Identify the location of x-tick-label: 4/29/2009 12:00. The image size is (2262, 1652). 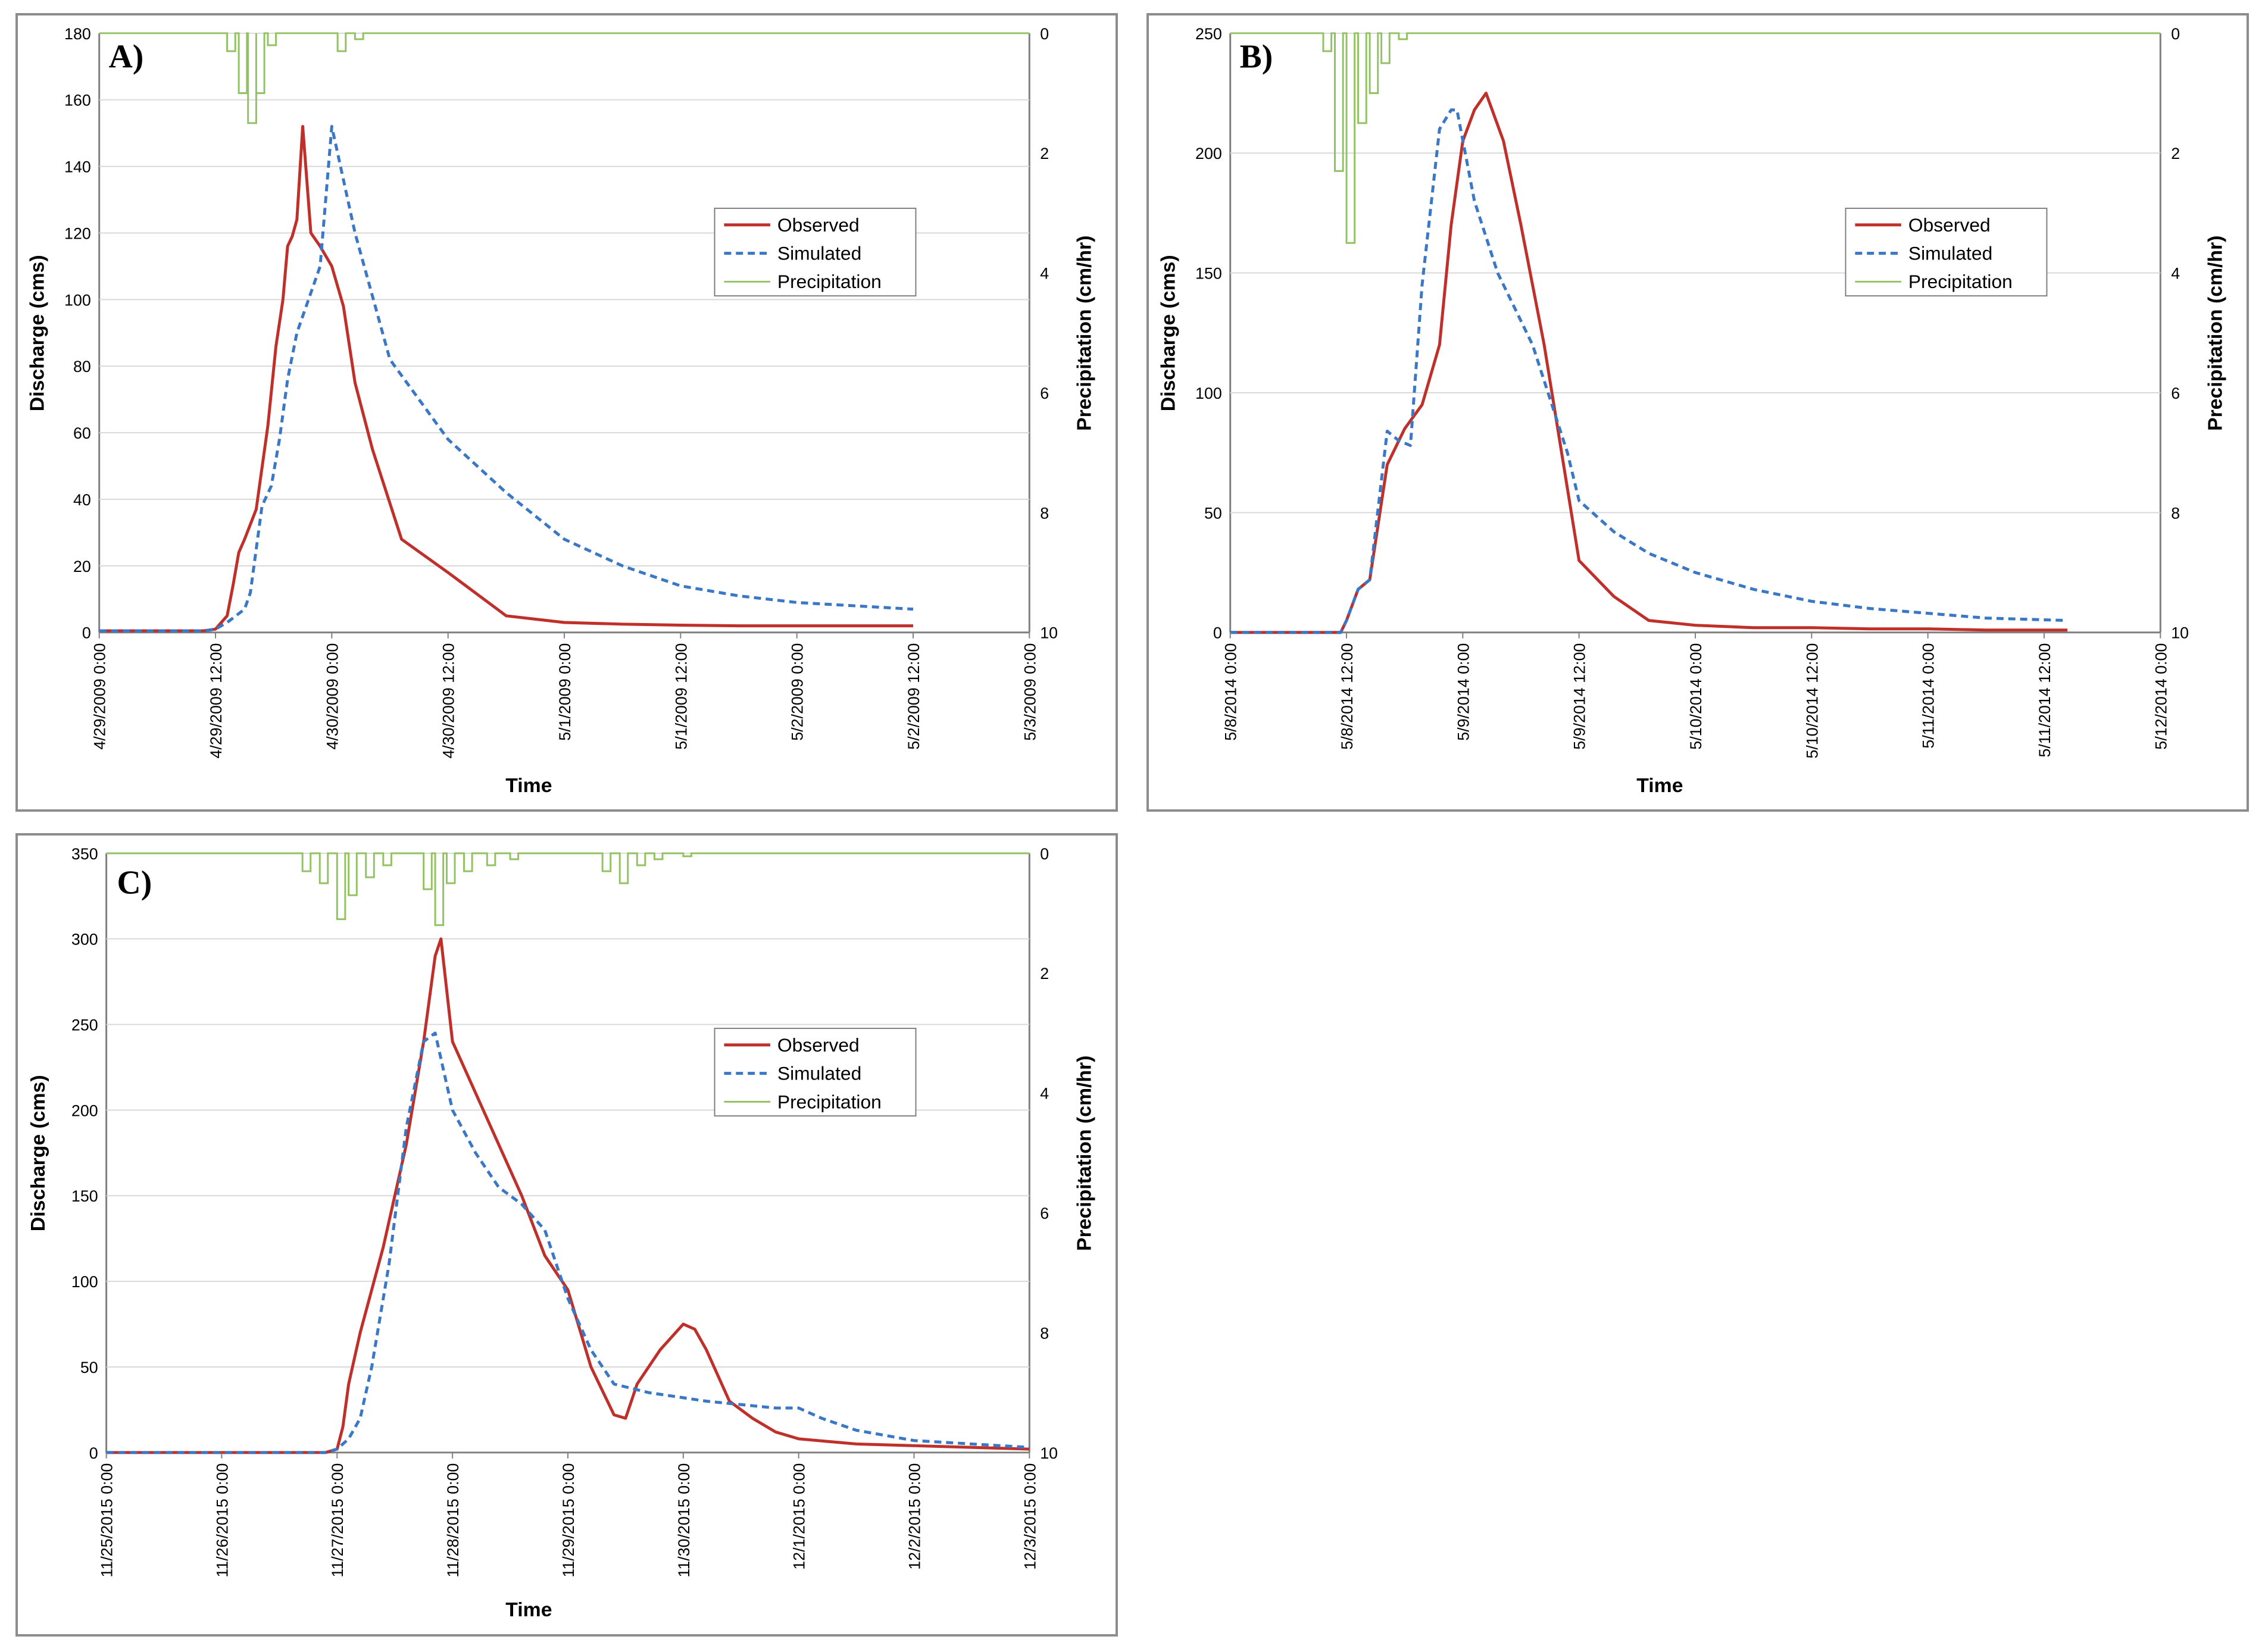
(216, 701).